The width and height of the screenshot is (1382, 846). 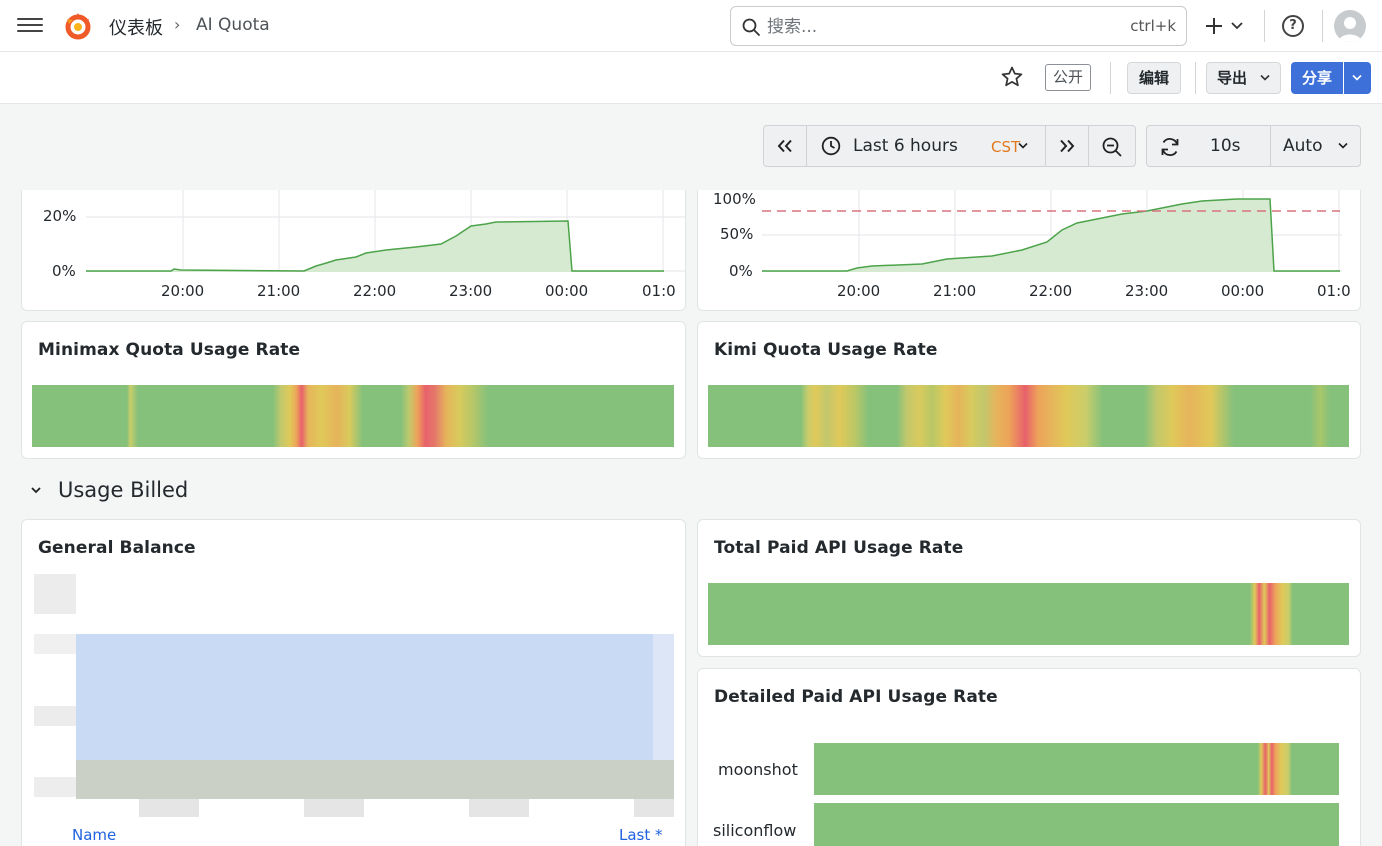 I want to click on search-icon, so click(x=751, y=27).